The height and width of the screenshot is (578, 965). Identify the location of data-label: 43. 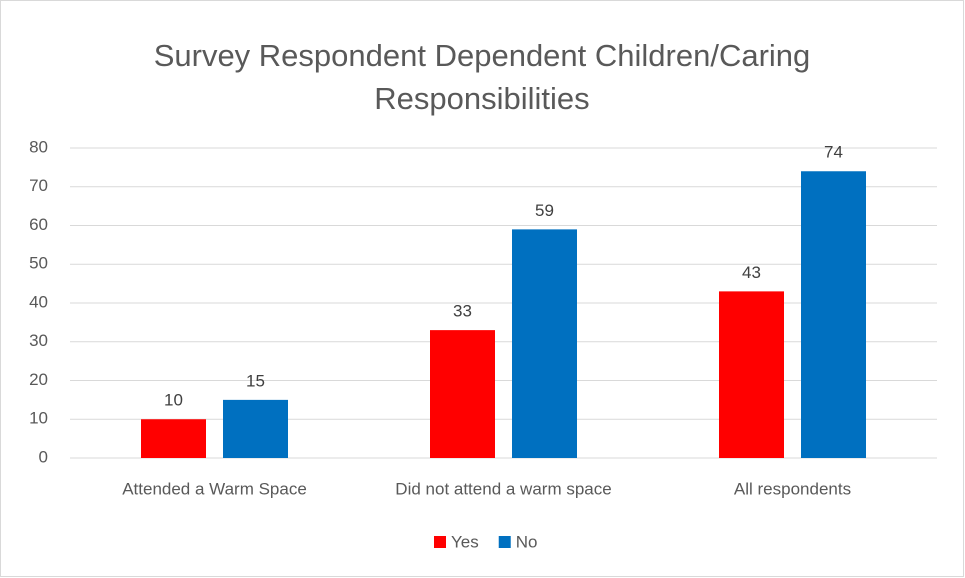
(751, 272).